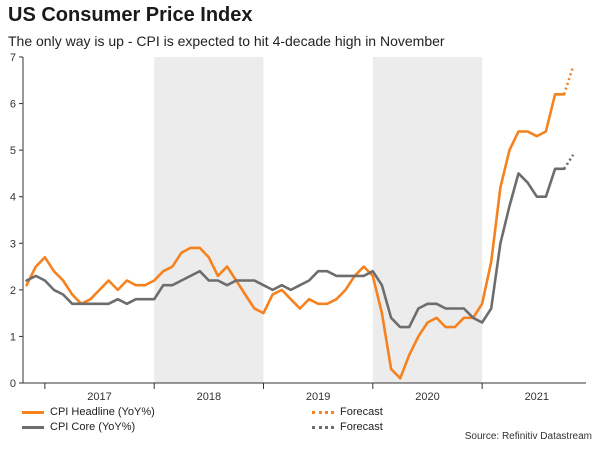 The image size is (600, 450). I want to click on y-tick-label-5: 5, so click(13, 151).